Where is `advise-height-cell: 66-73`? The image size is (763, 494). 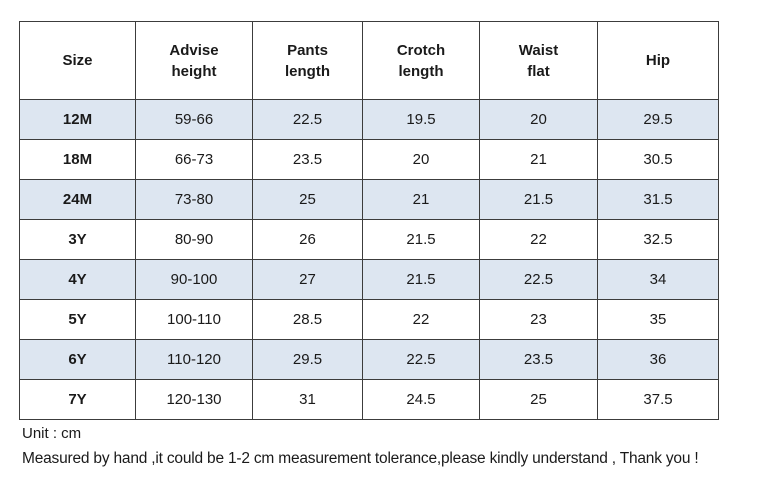
advise-height-cell: 66-73 is located at coordinates (194, 159).